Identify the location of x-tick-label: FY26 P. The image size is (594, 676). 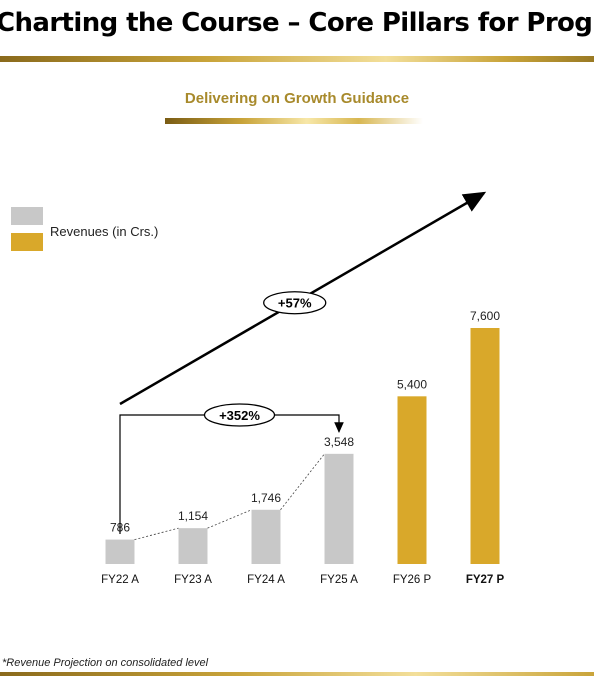
(412, 580).